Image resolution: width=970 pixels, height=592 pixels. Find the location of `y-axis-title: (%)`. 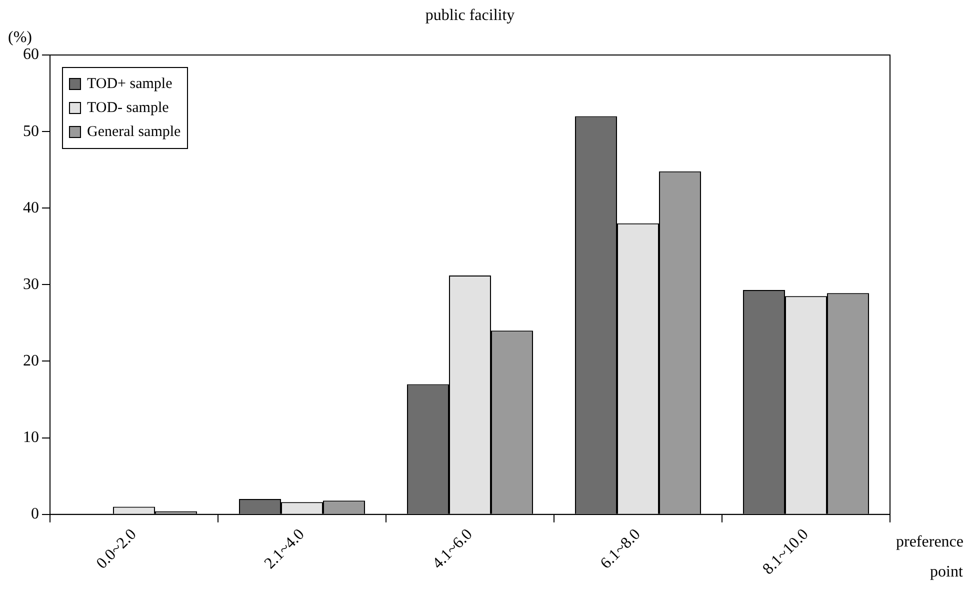

y-axis-title: (%) is located at coordinates (20, 37).